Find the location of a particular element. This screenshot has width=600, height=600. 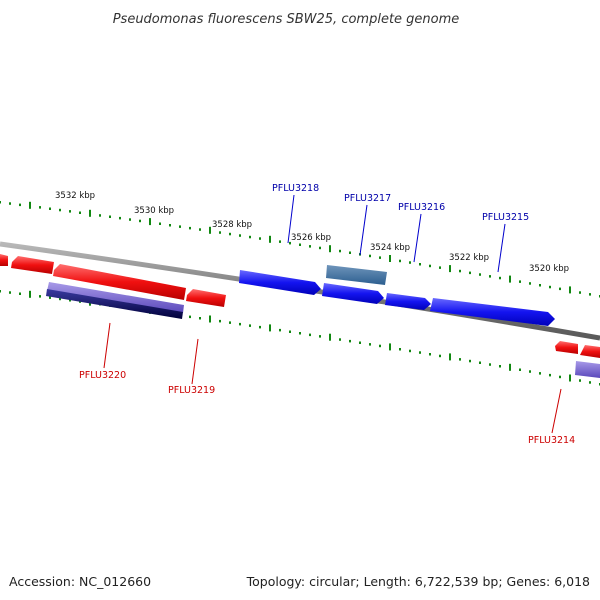

gene-label-pflu3220: PFLU3220 is located at coordinates (102, 375).